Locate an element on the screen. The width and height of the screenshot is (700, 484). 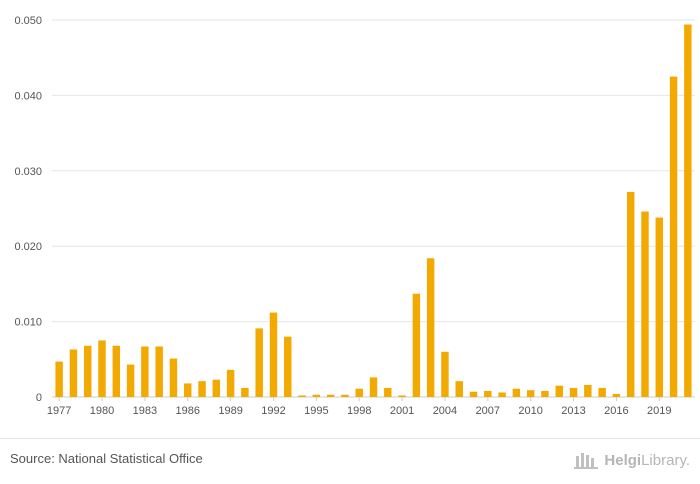
x-tick-label: 1998 is located at coordinates (359, 411).